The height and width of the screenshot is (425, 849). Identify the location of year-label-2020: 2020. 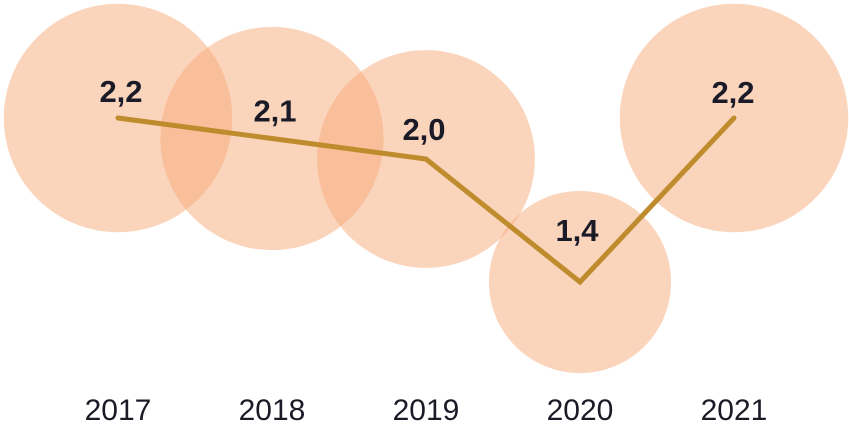
(580, 409).